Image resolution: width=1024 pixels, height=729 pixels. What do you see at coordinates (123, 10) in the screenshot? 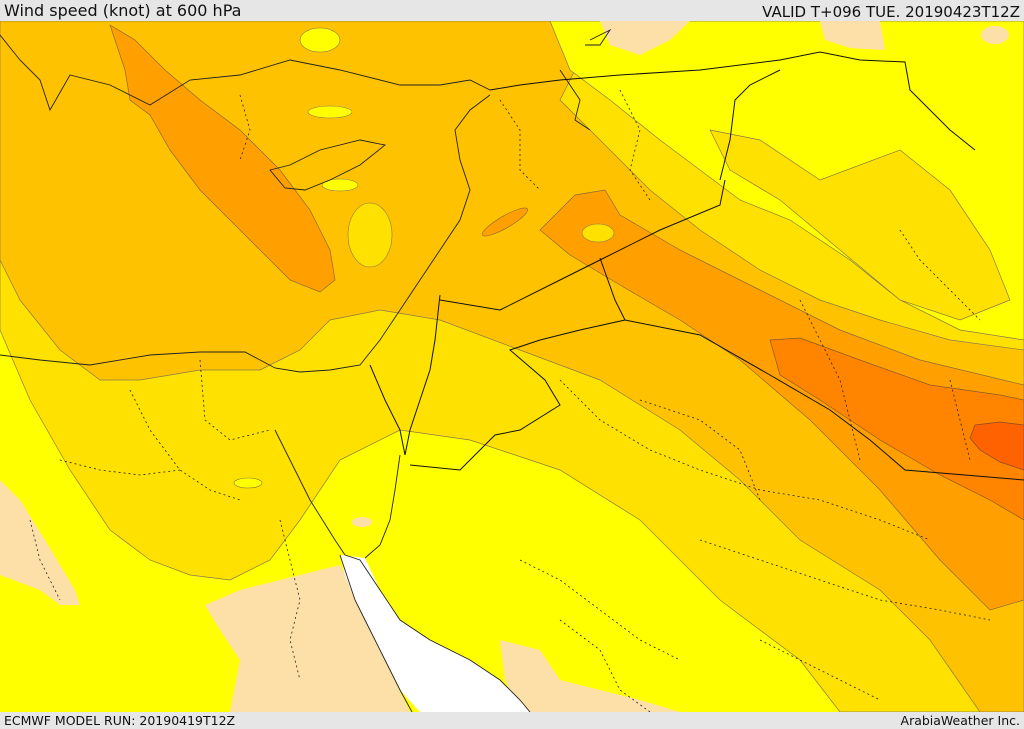
I see `map-title: Wind speed (knot) at 600 hPa` at bounding box center [123, 10].